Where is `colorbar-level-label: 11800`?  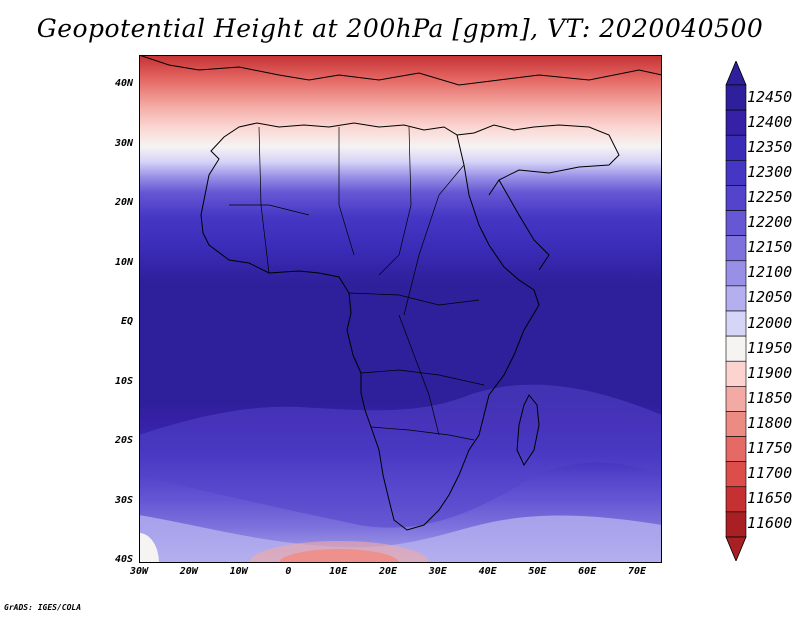
colorbar-level-label: 11800 is located at coordinates (770, 423).